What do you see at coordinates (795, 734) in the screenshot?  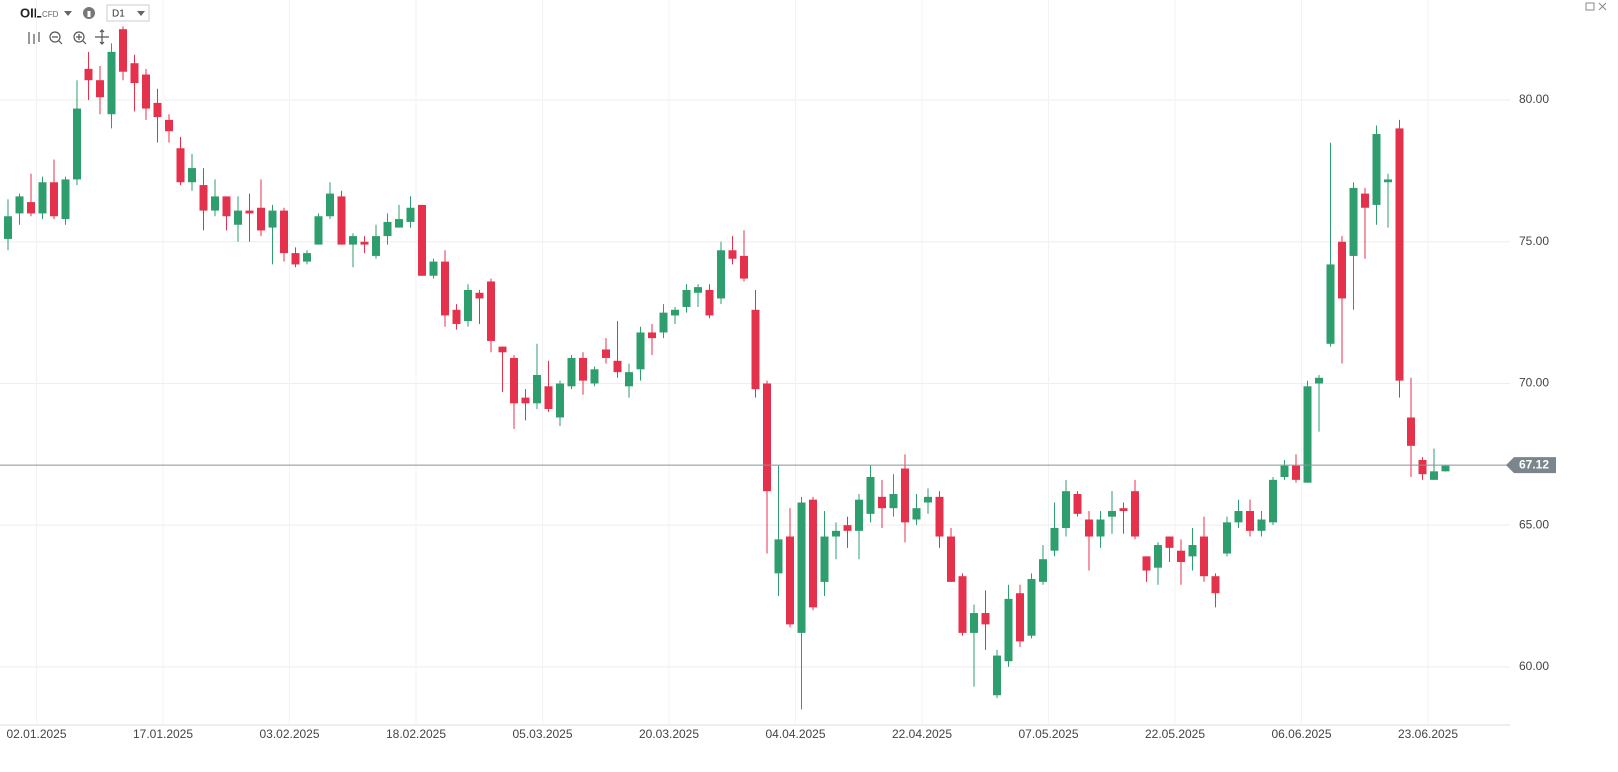 I see `x-tick-label: 04.04.2025` at bounding box center [795, 734].